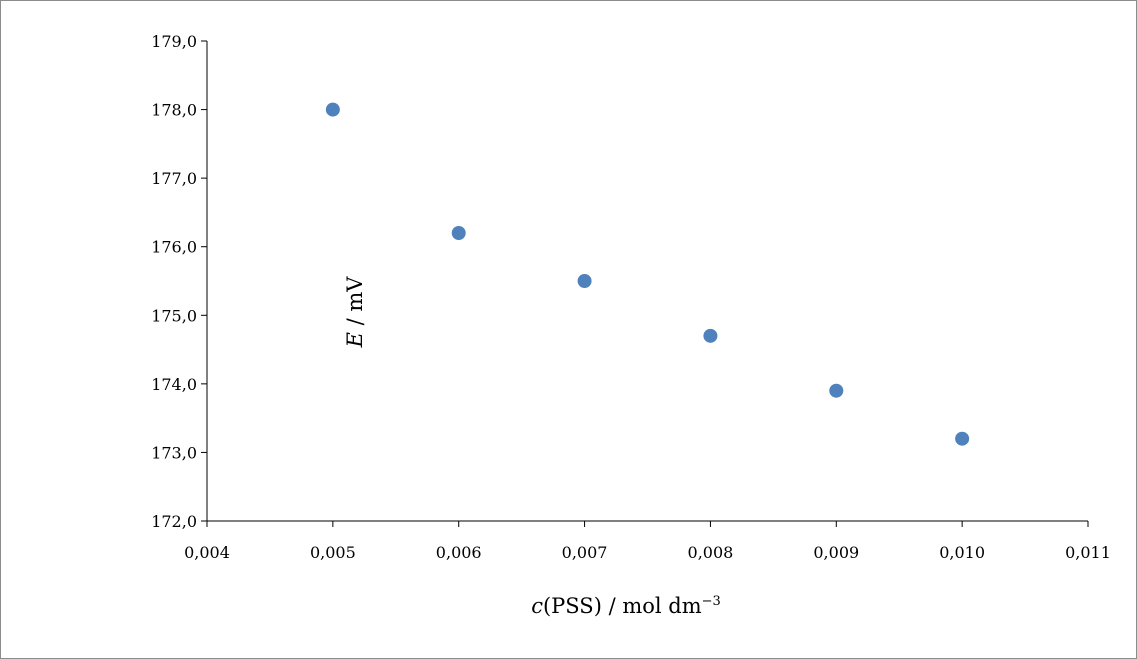 The width and height of the screenshot is (1137, 659). What do you see at coordinates (174, 178) in the screenshot?
I see `y-tick-label: 177,0` at bounding box center [174, 178].